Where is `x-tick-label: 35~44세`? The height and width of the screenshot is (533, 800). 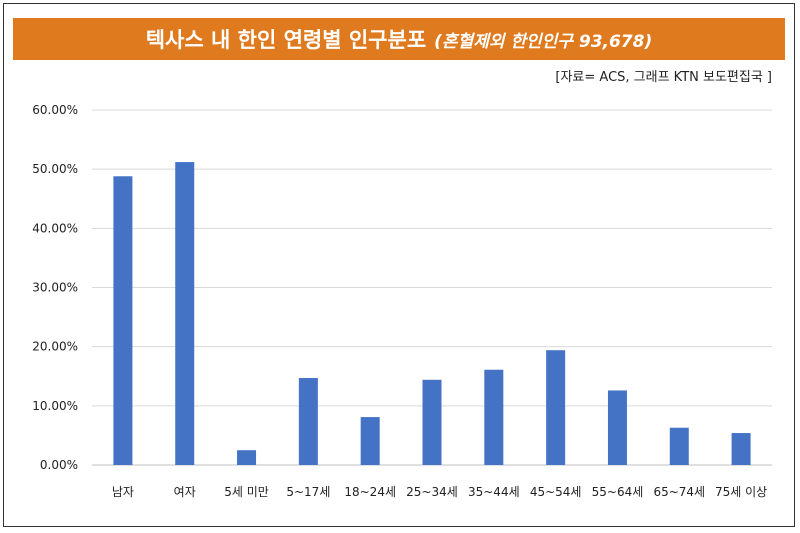
x-tick-label: 35~44세 is located at coordinates (494, 492).